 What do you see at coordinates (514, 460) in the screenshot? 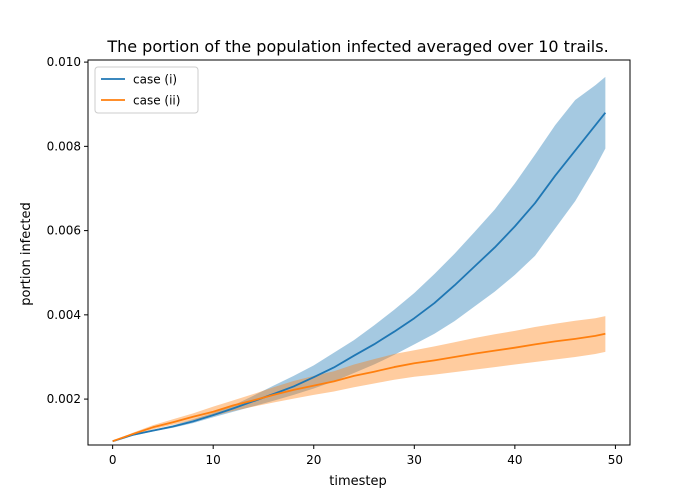
I see `x-tick-label: 40` at bounding box center [514, 460].